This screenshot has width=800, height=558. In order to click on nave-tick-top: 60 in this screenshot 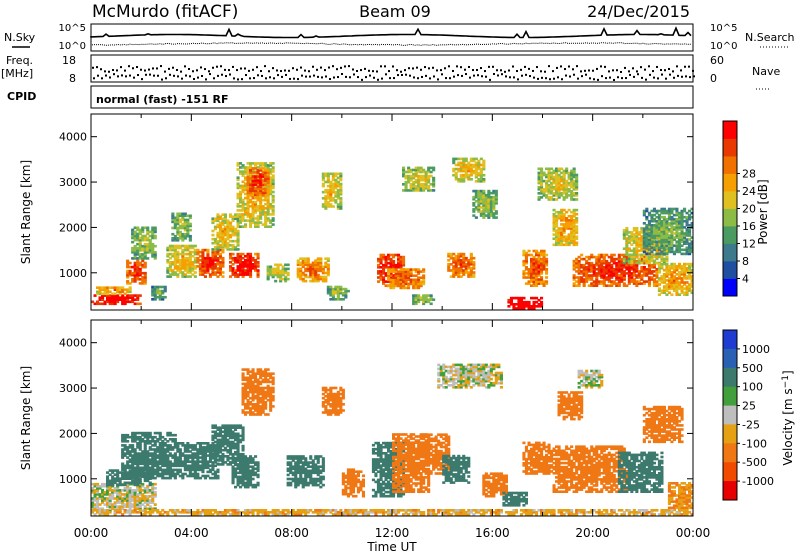, I will do `click(717, 60)`.